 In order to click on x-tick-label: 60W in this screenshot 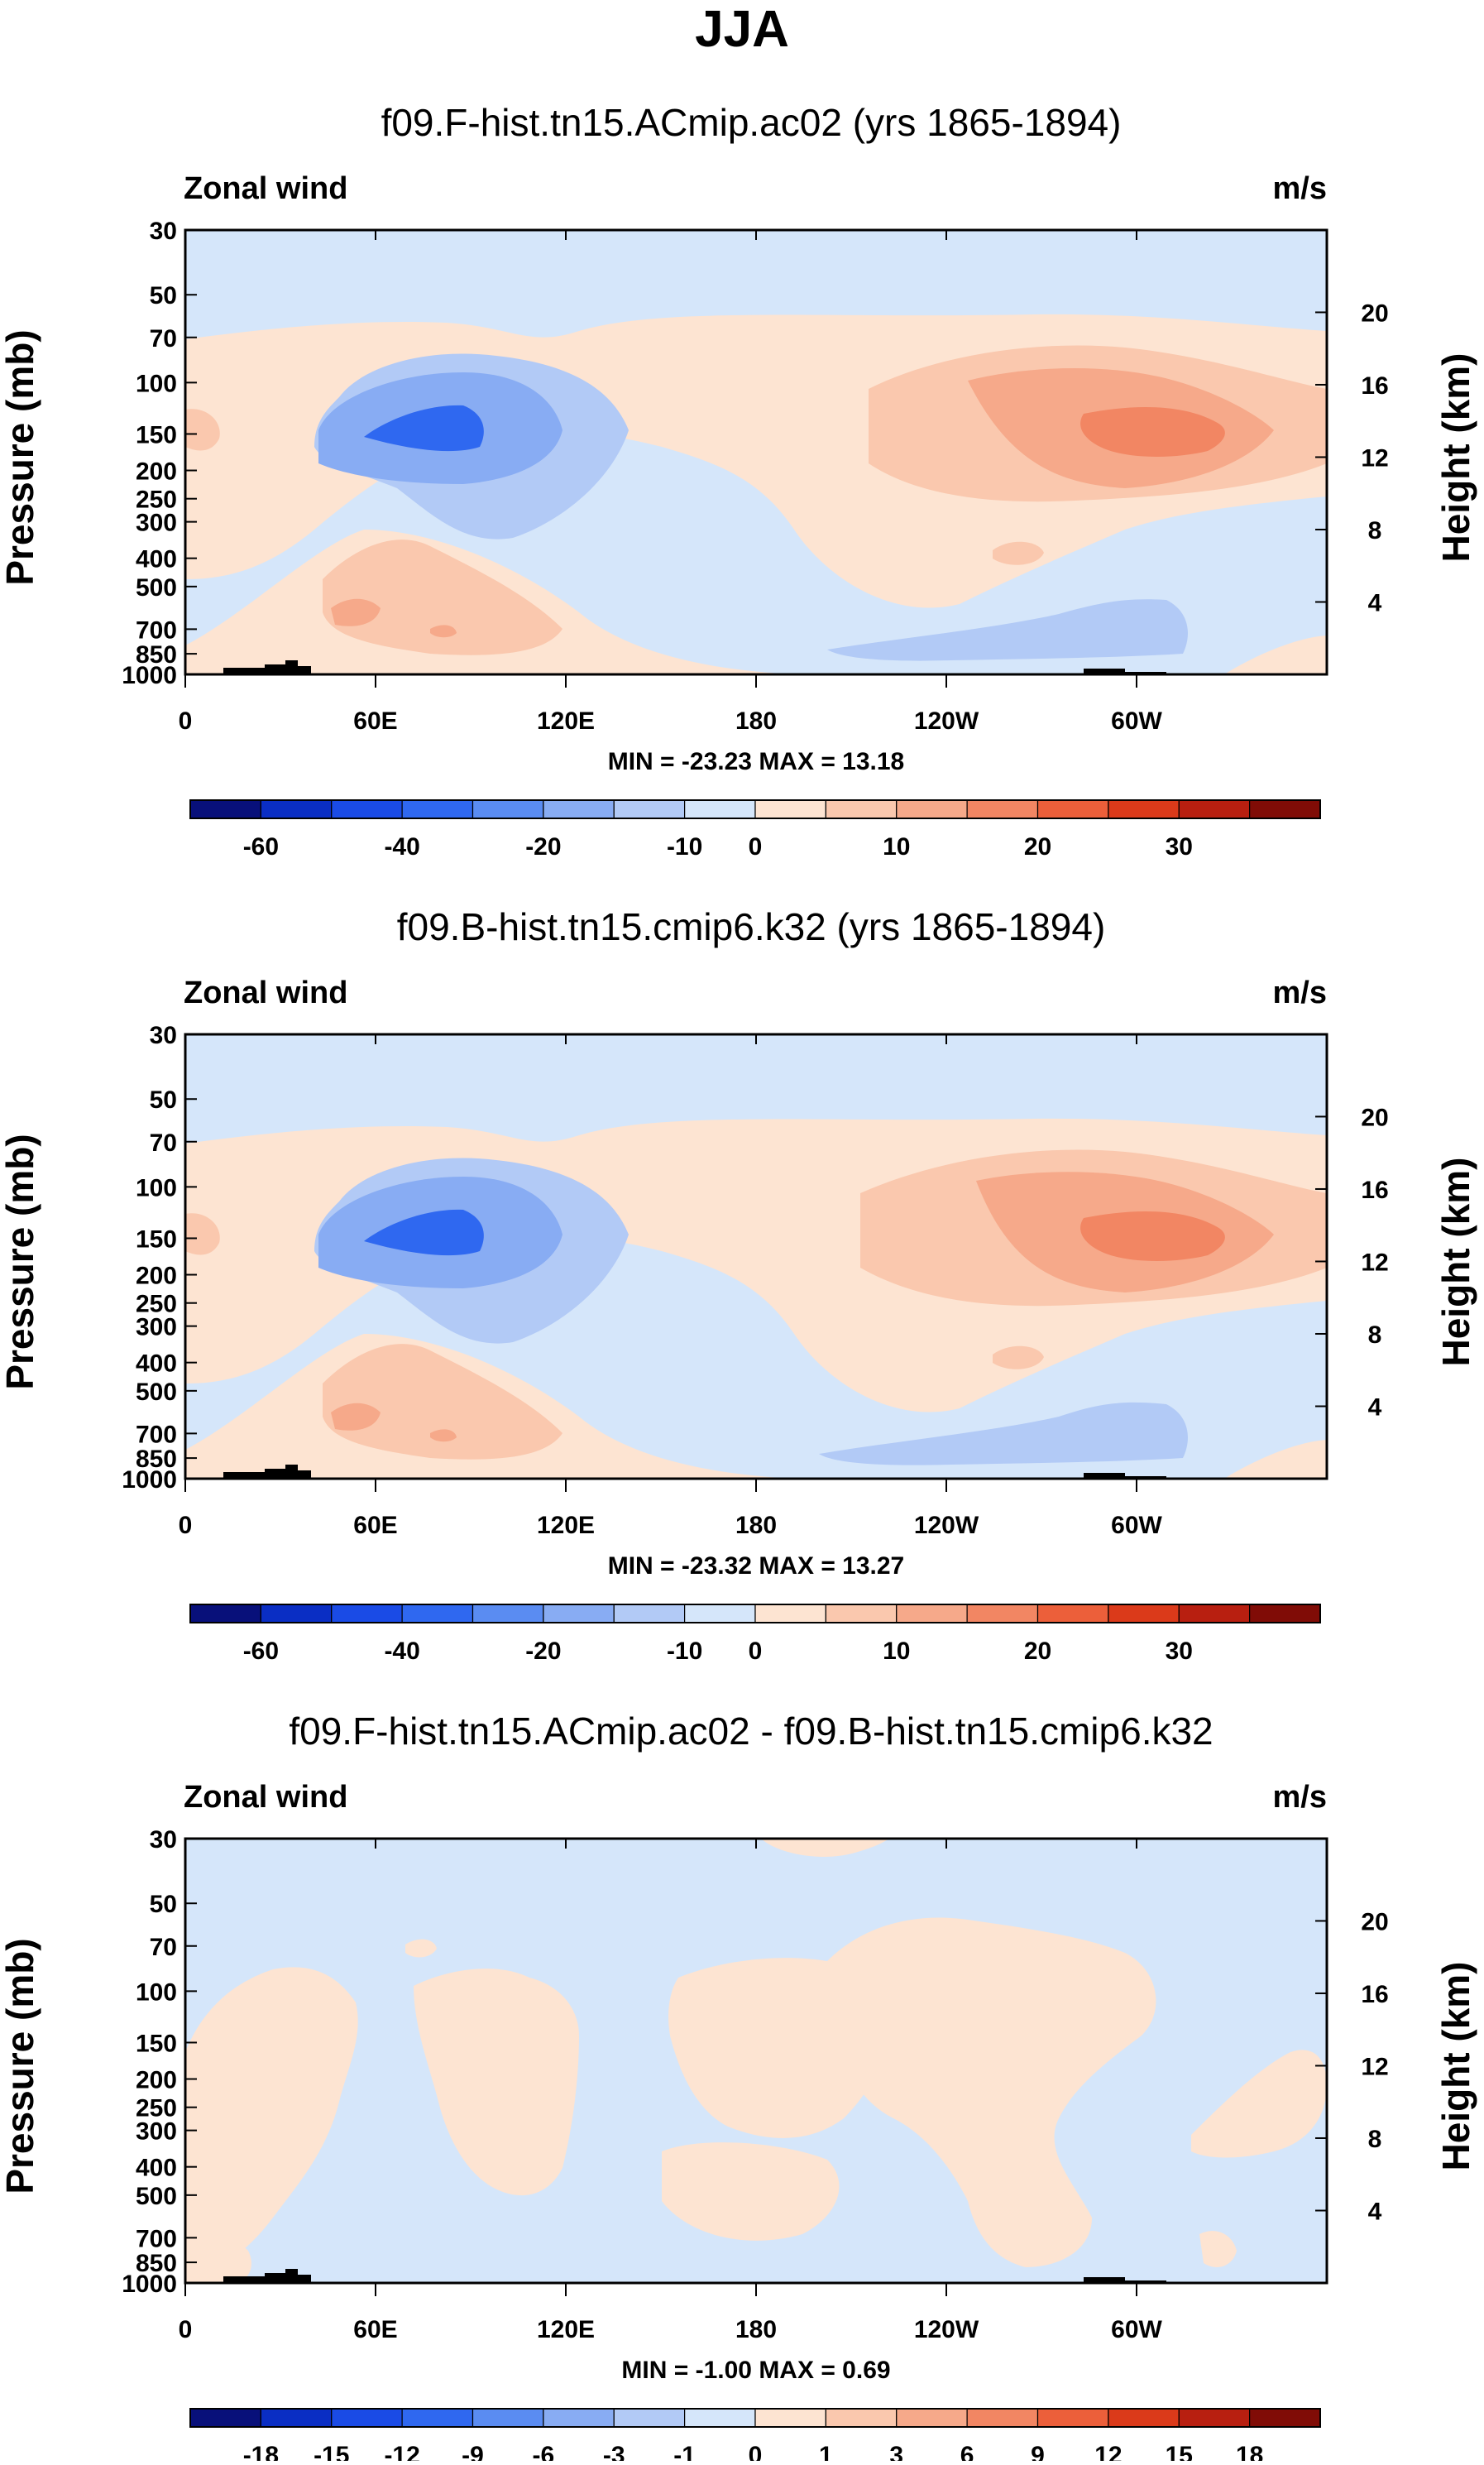, I will do `click(1136, 1525)`.